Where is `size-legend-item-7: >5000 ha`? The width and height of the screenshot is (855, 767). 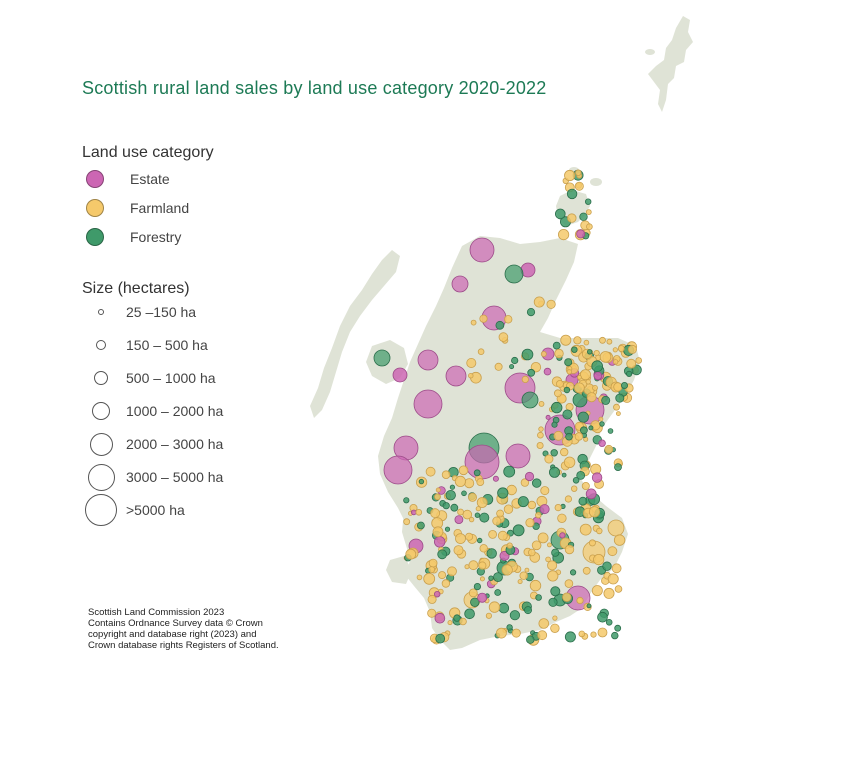 size-legend-item-7: >5000 ha is located at coordinates (134, 510).